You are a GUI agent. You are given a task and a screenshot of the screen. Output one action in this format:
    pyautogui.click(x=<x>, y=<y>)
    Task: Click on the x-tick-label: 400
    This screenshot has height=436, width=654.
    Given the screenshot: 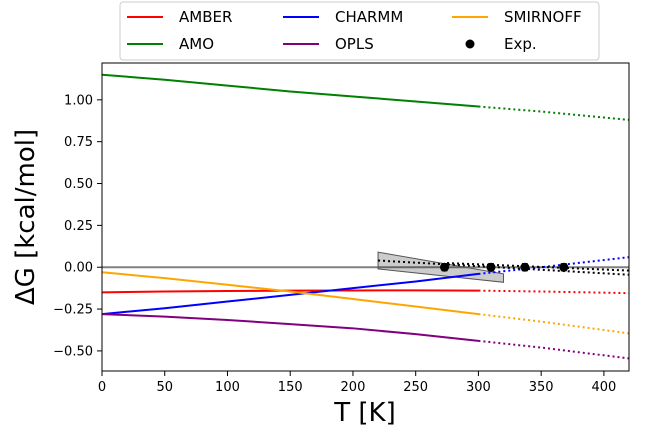 What is the action you would take?
    pyautogui.click(x=603, y=387)
    